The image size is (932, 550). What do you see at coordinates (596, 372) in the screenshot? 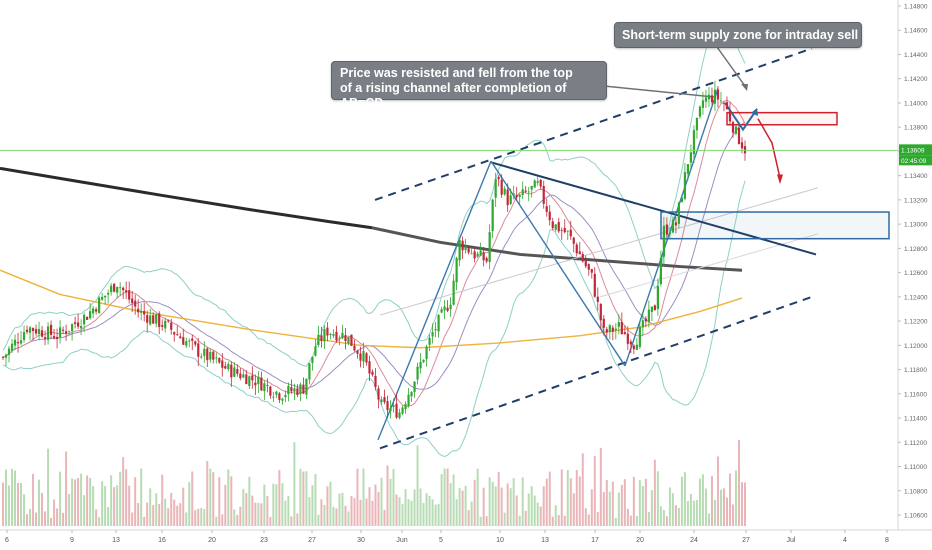
I see `channel-lower-line` at bounding box center [596, 372].